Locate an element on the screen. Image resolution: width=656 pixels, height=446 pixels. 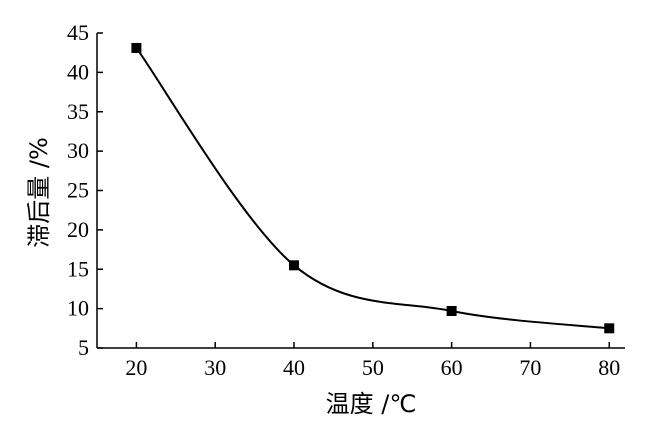
y-tick-label: 35 is located at coordinates (78, 111).